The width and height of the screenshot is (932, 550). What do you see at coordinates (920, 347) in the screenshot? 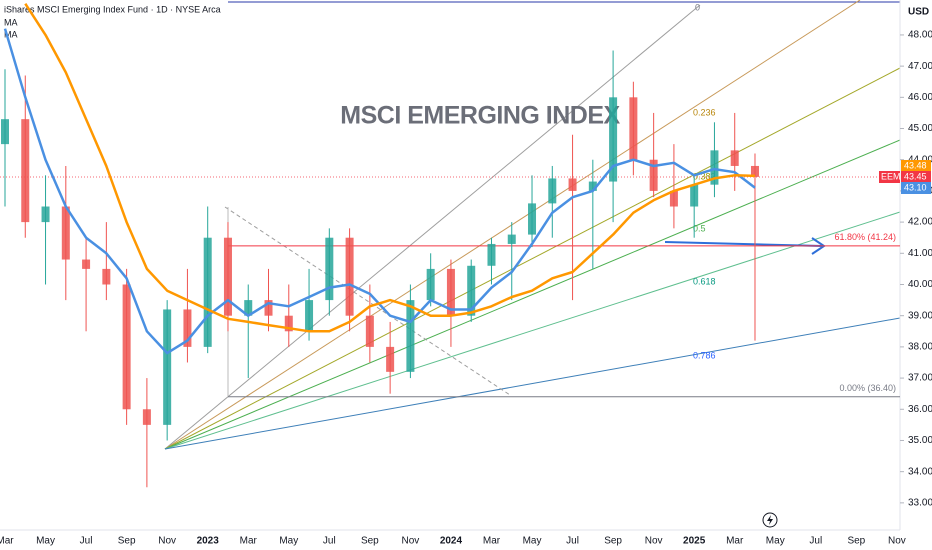
I see `y-tick-label: 38.00` at bounding box center [920, 347].